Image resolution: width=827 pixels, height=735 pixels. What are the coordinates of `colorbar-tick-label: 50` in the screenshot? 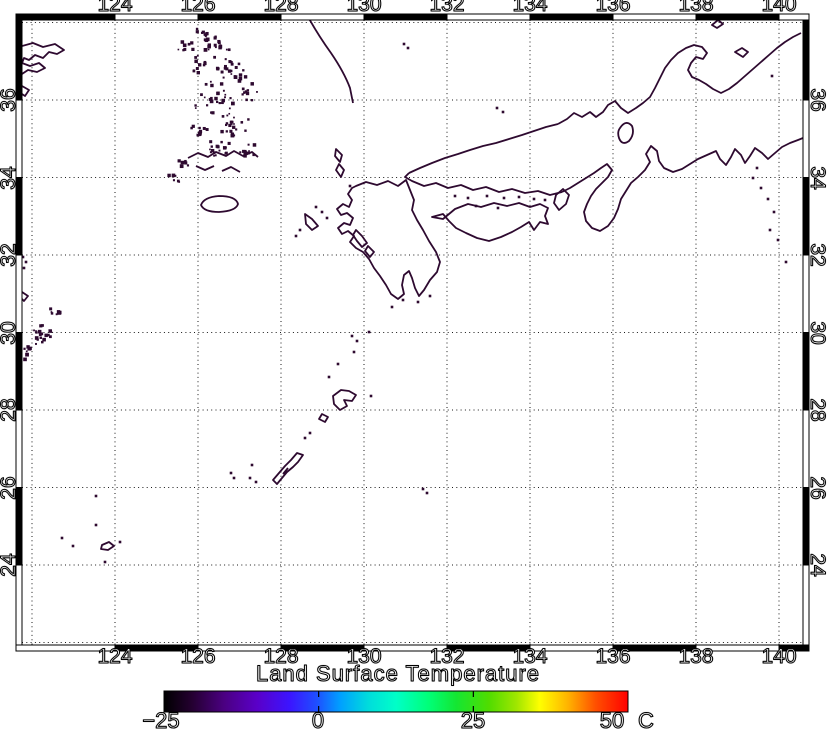 It's located at (612, 720).